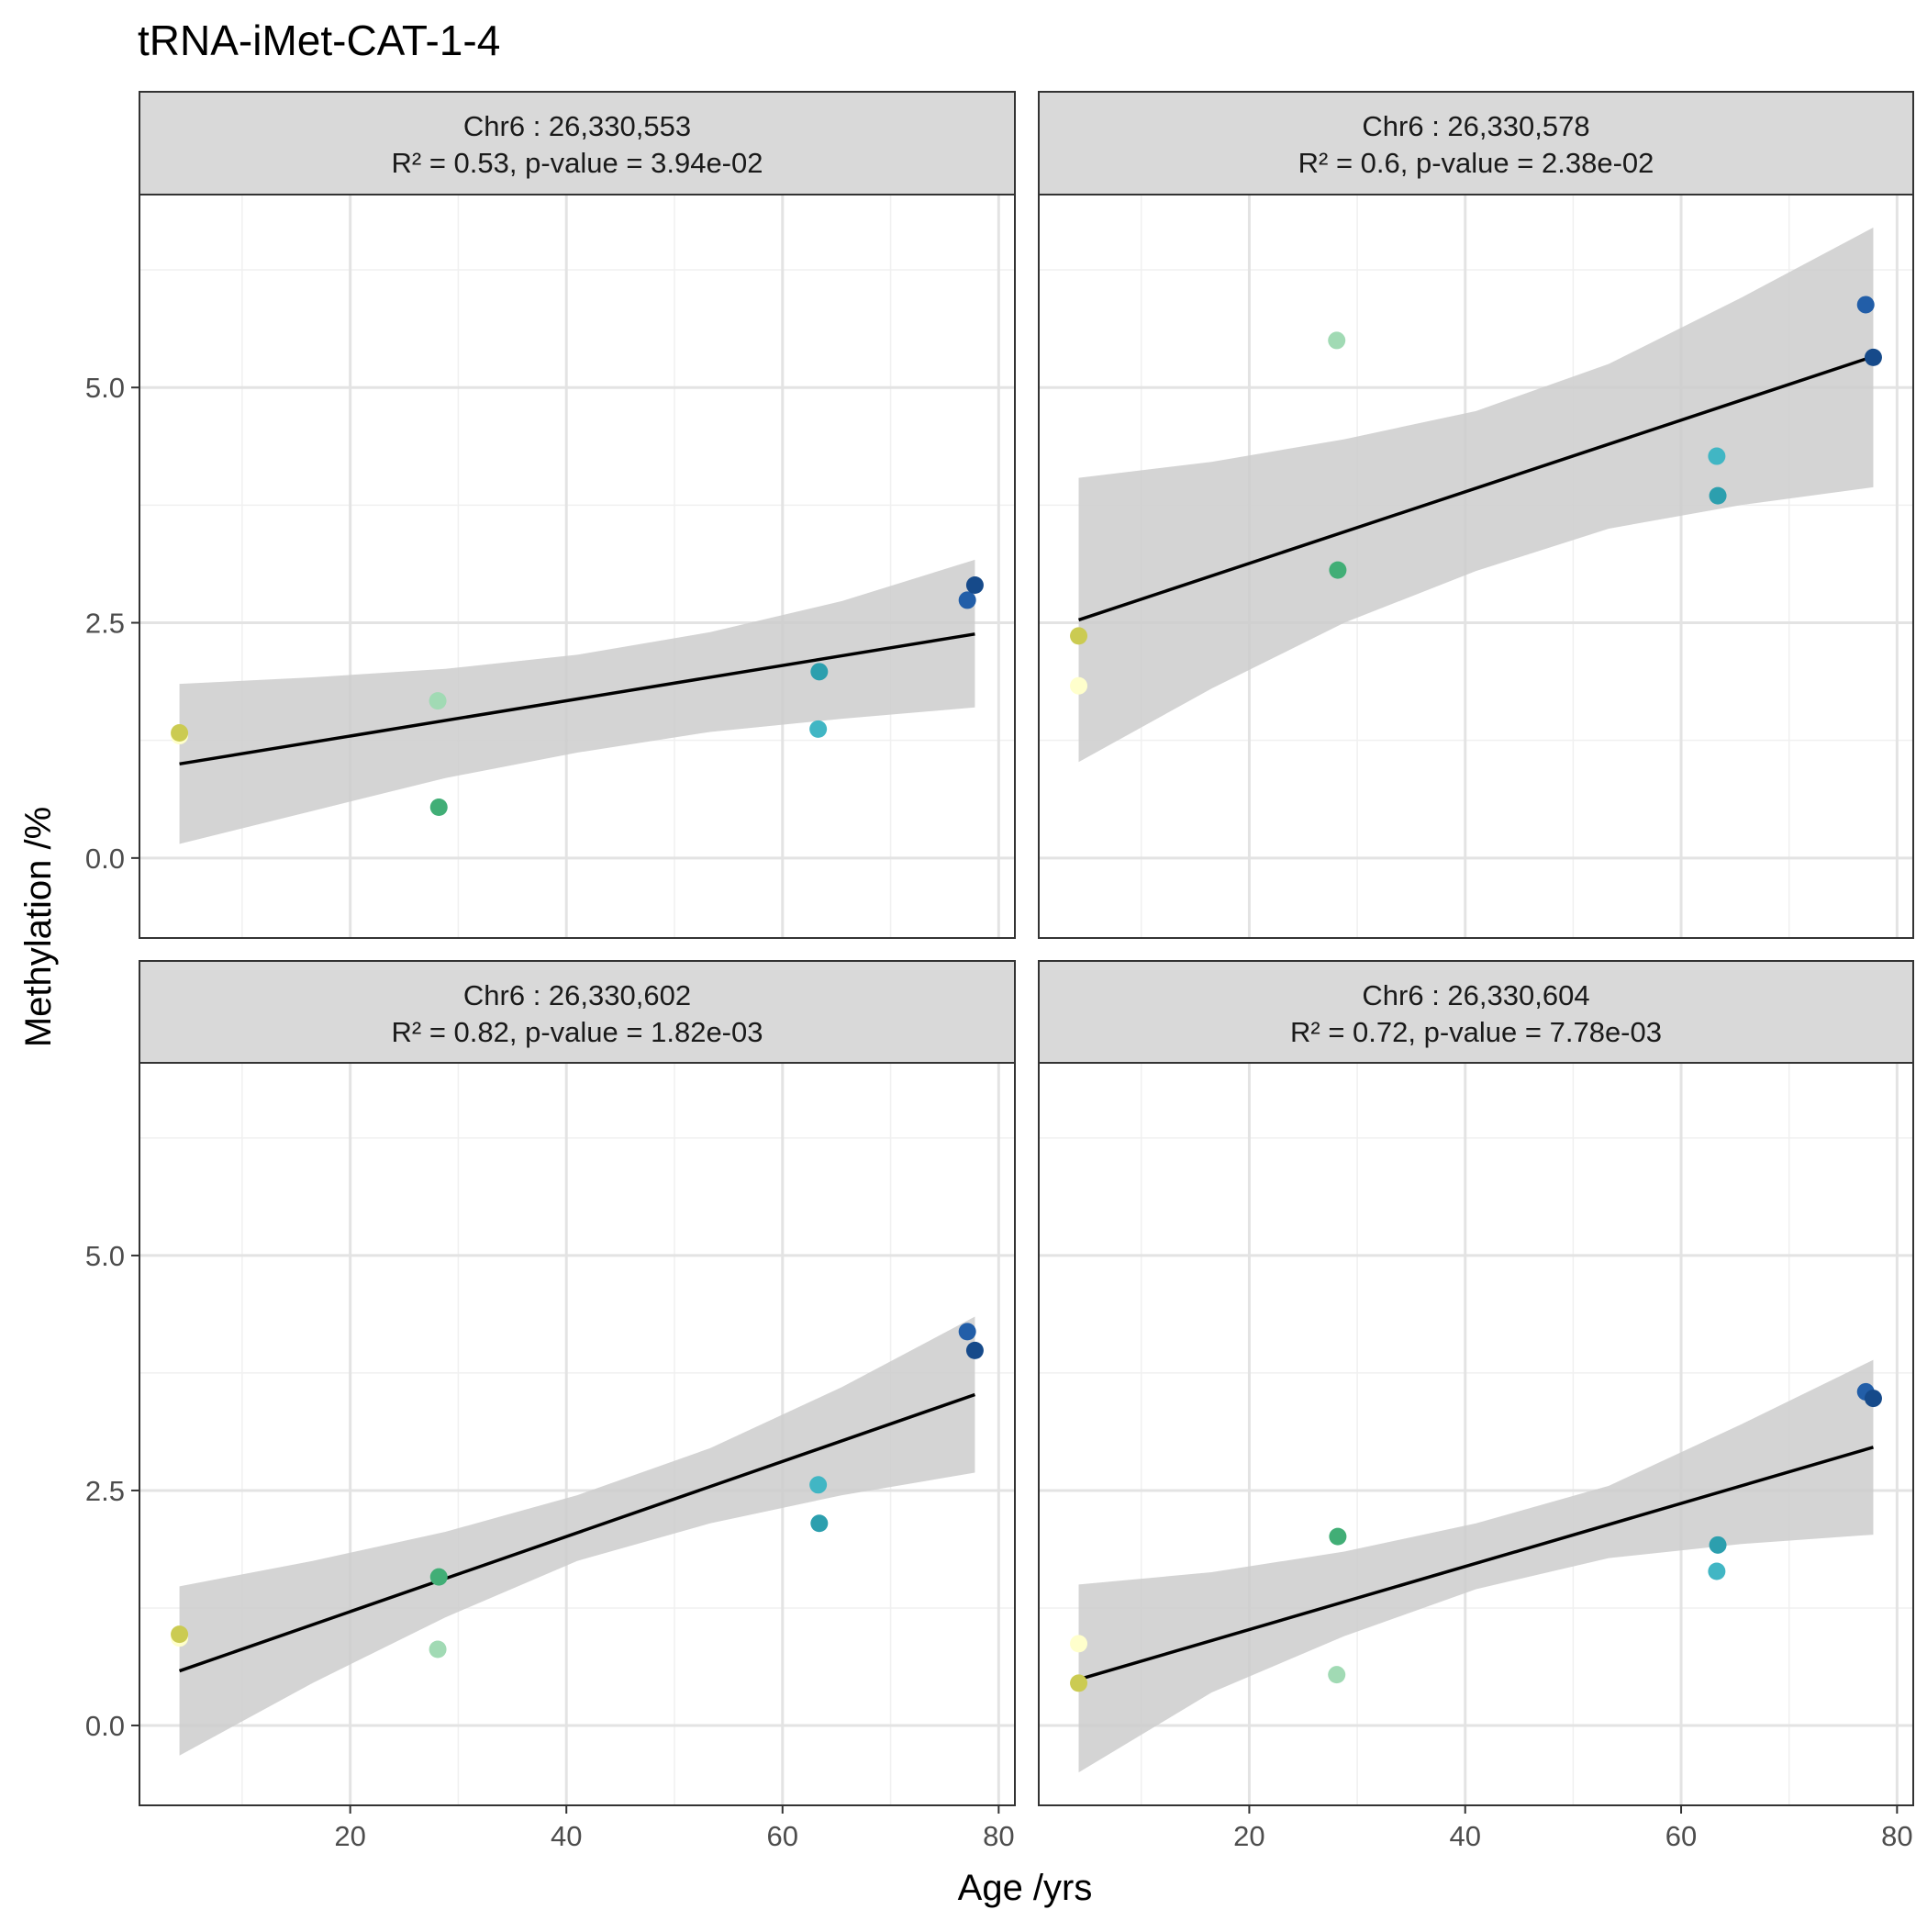  Describe the element at coordinates (38, 927) in the screenshot. I see `y-axis-title: Methylation /%` at that location.